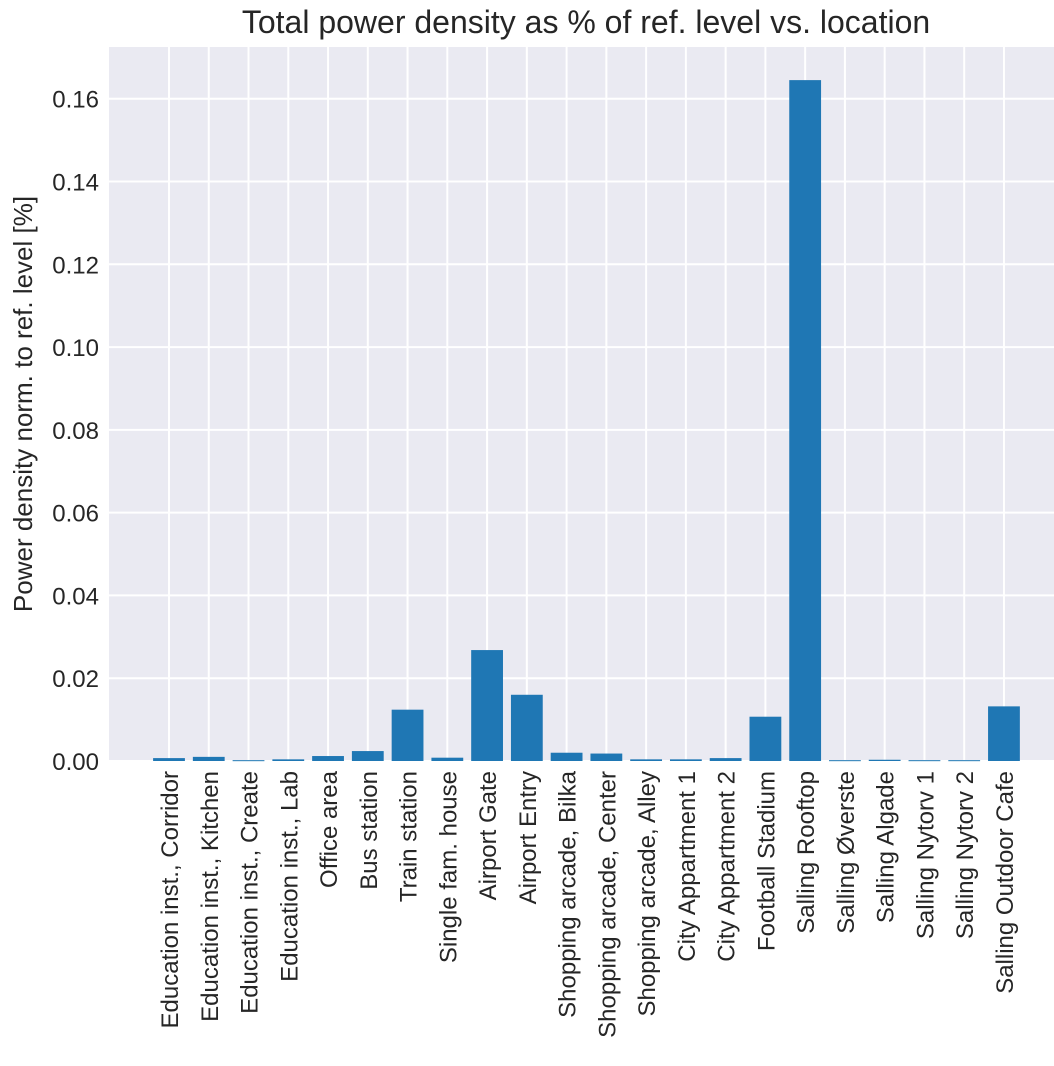  I want to click on x-tick-label: Airport Gate, so click(488, 835).